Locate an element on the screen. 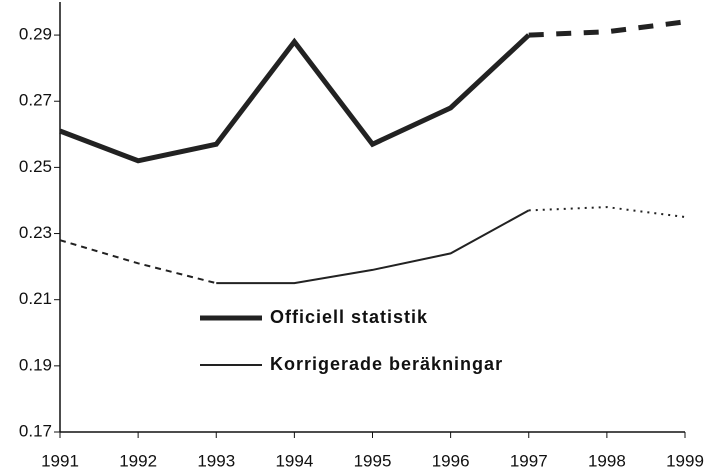  y-tick-label: 0.19 is located at coordinates (35, 364).